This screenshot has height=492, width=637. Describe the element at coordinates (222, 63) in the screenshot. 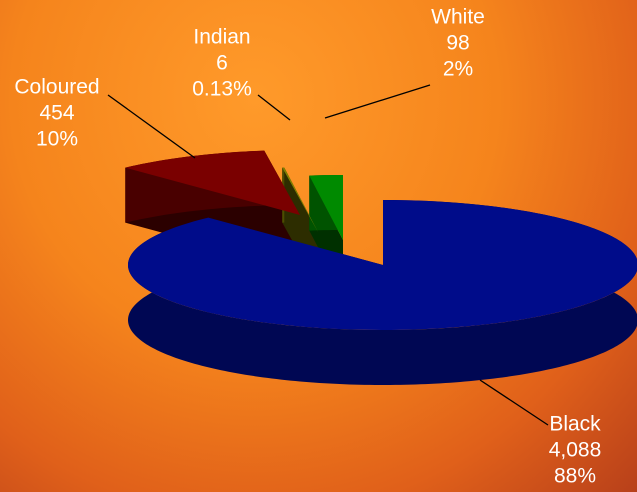

I see `value-label: 6` at that location.